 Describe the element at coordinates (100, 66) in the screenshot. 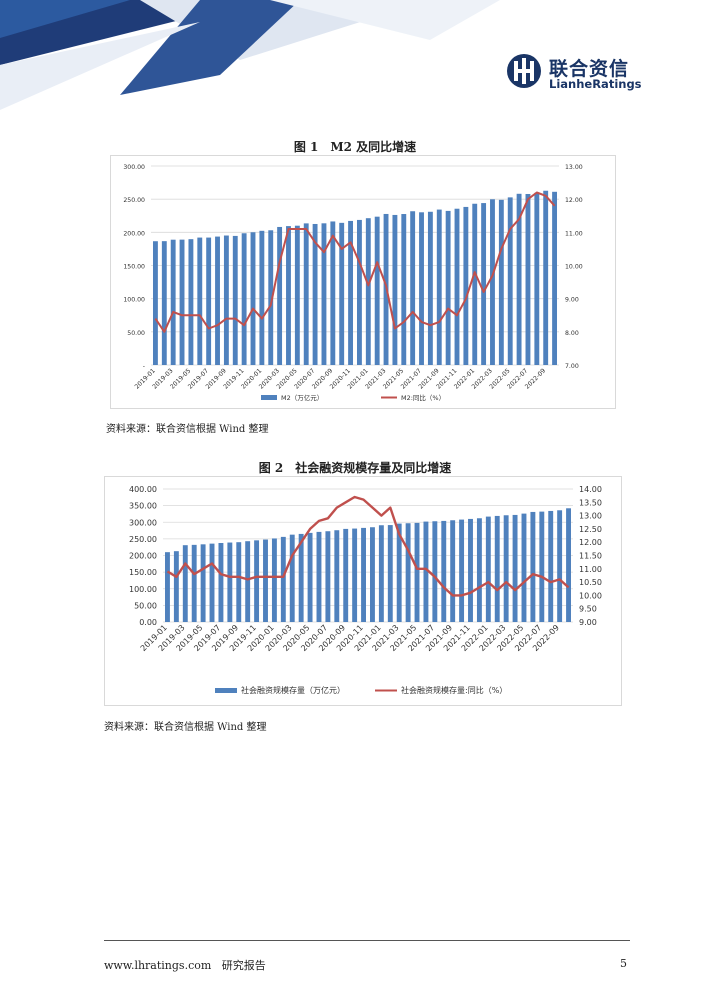

I see `banner-shape-pale` at that location.